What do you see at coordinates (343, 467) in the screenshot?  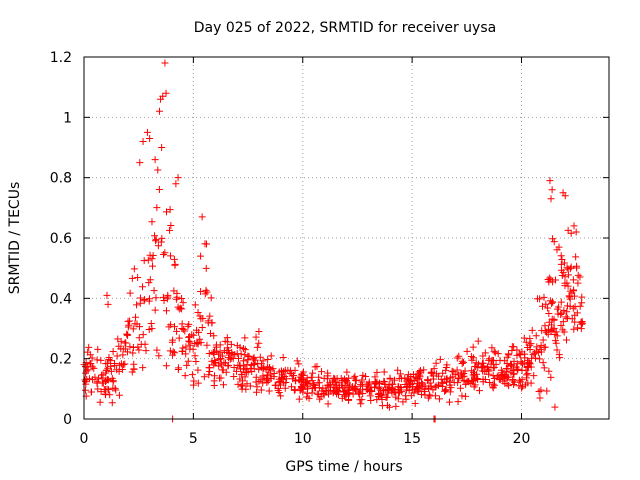 I see `x-axis-label: GPS time / hours` at bounding box center [343, 467].